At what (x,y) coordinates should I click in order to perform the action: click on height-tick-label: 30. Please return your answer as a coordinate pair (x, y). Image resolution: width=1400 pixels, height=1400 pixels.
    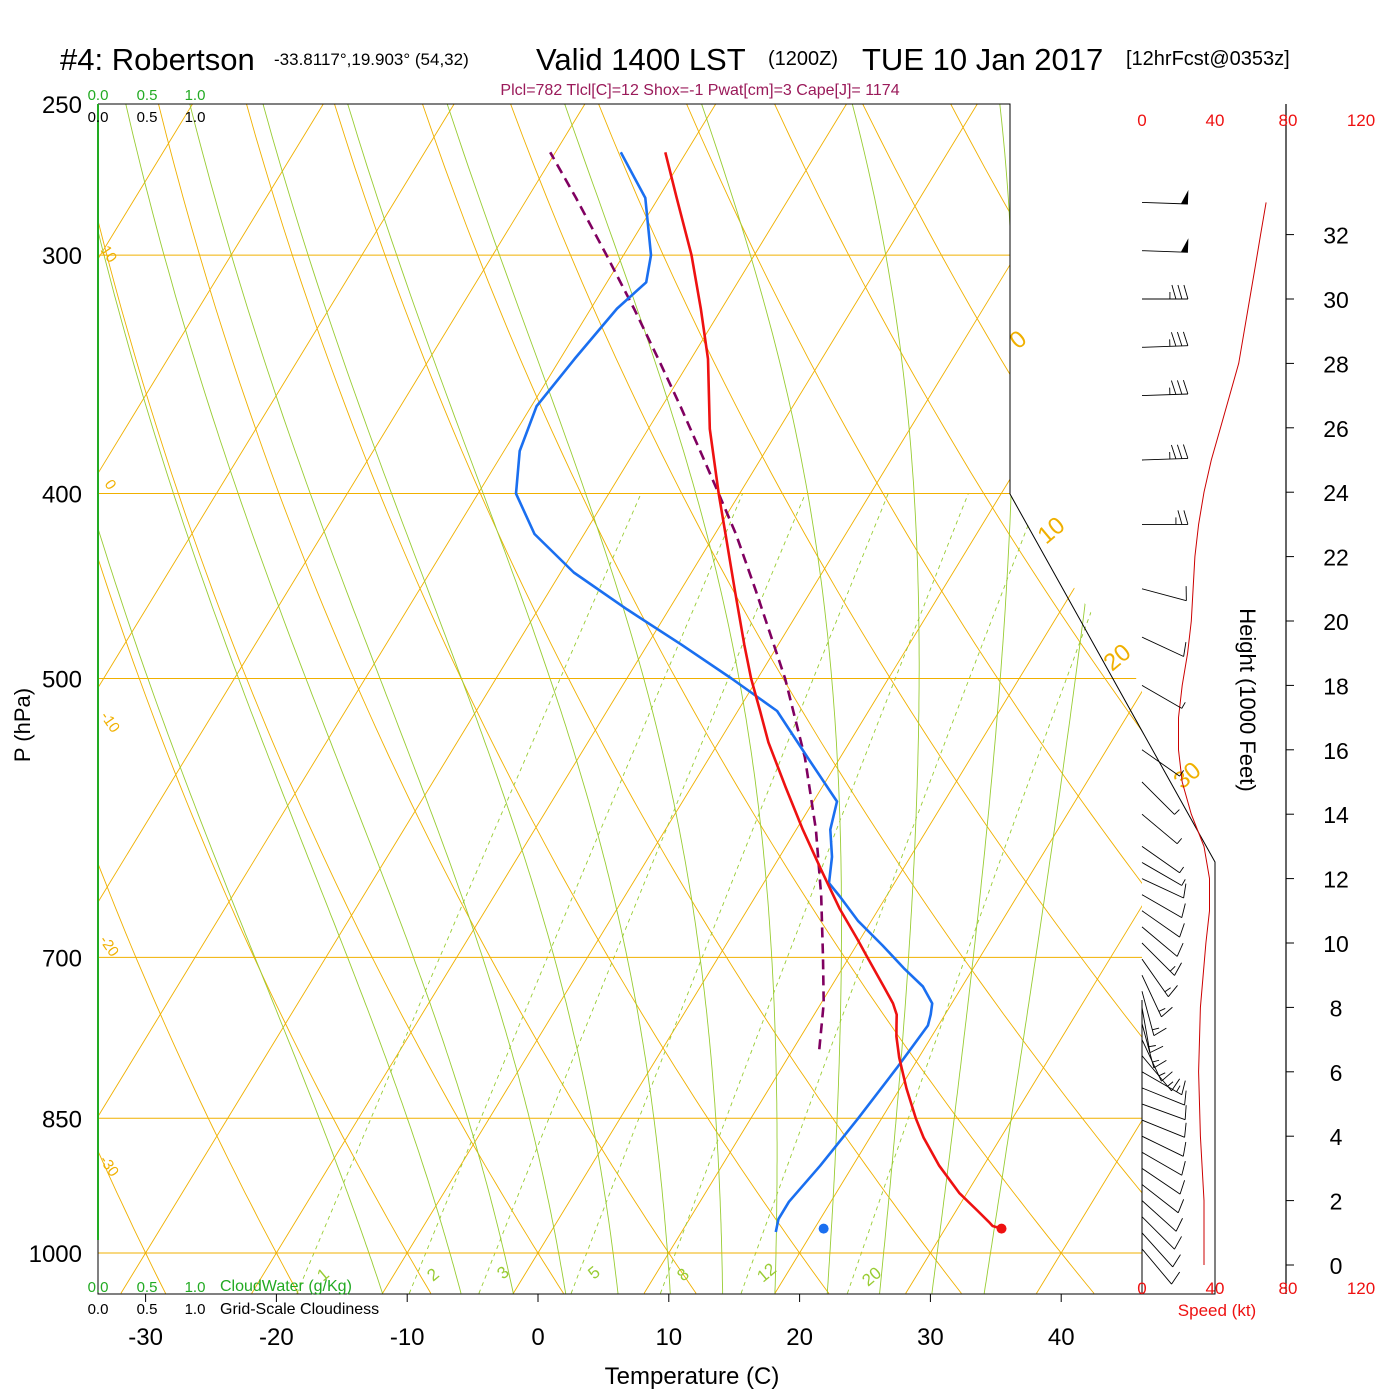
    Looking at the image, I should click on (1336, 300).